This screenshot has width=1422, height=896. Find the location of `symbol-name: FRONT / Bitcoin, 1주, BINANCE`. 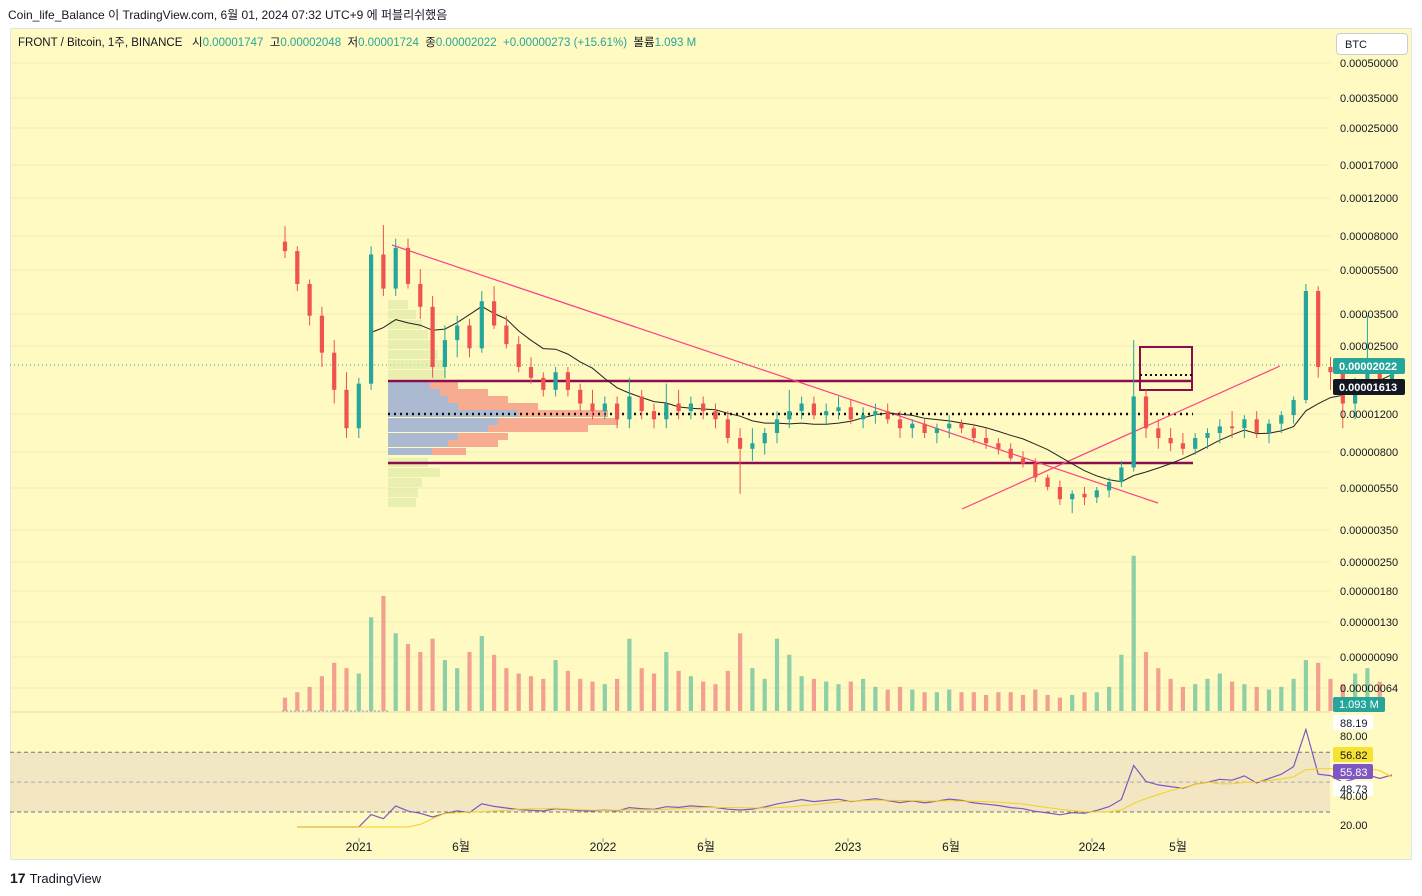

symbol-name: FRONT / Bitcoin, 1주, BINANCE is located at coordinates (100, 43).